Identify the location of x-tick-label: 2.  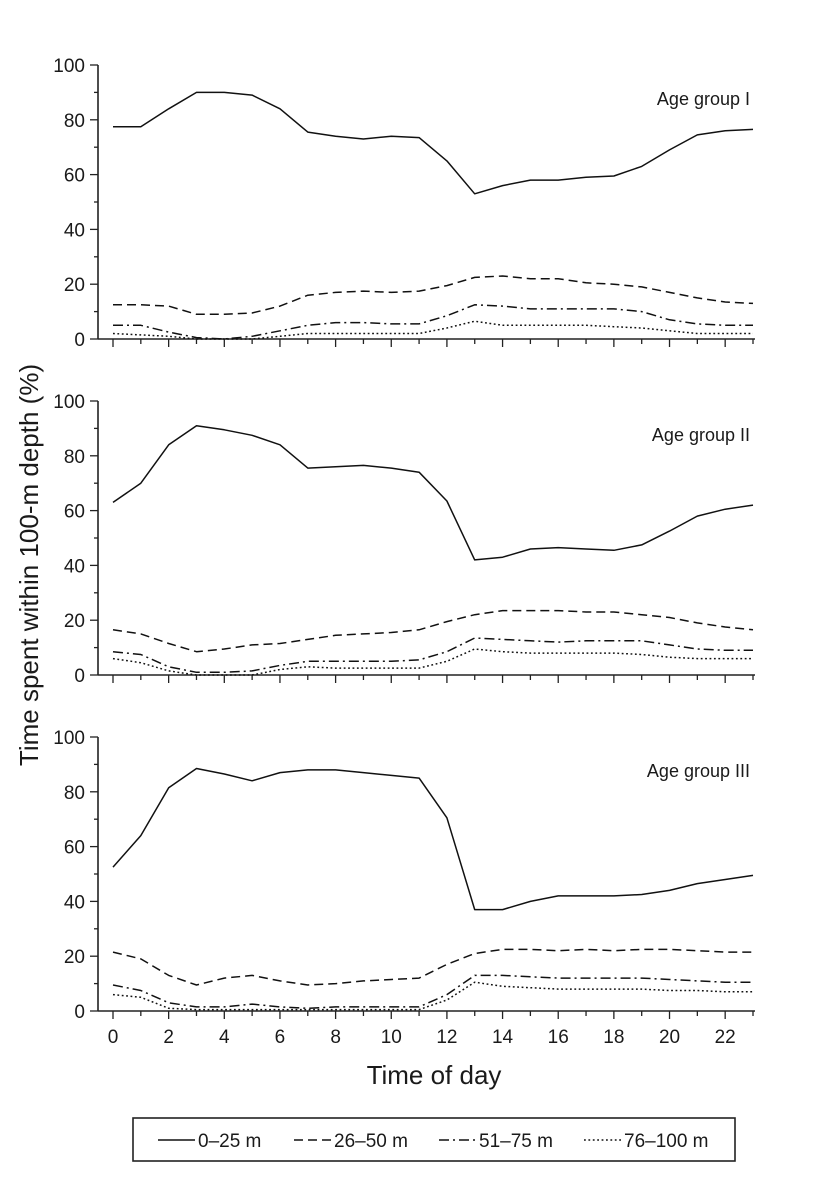
(168, 1037).